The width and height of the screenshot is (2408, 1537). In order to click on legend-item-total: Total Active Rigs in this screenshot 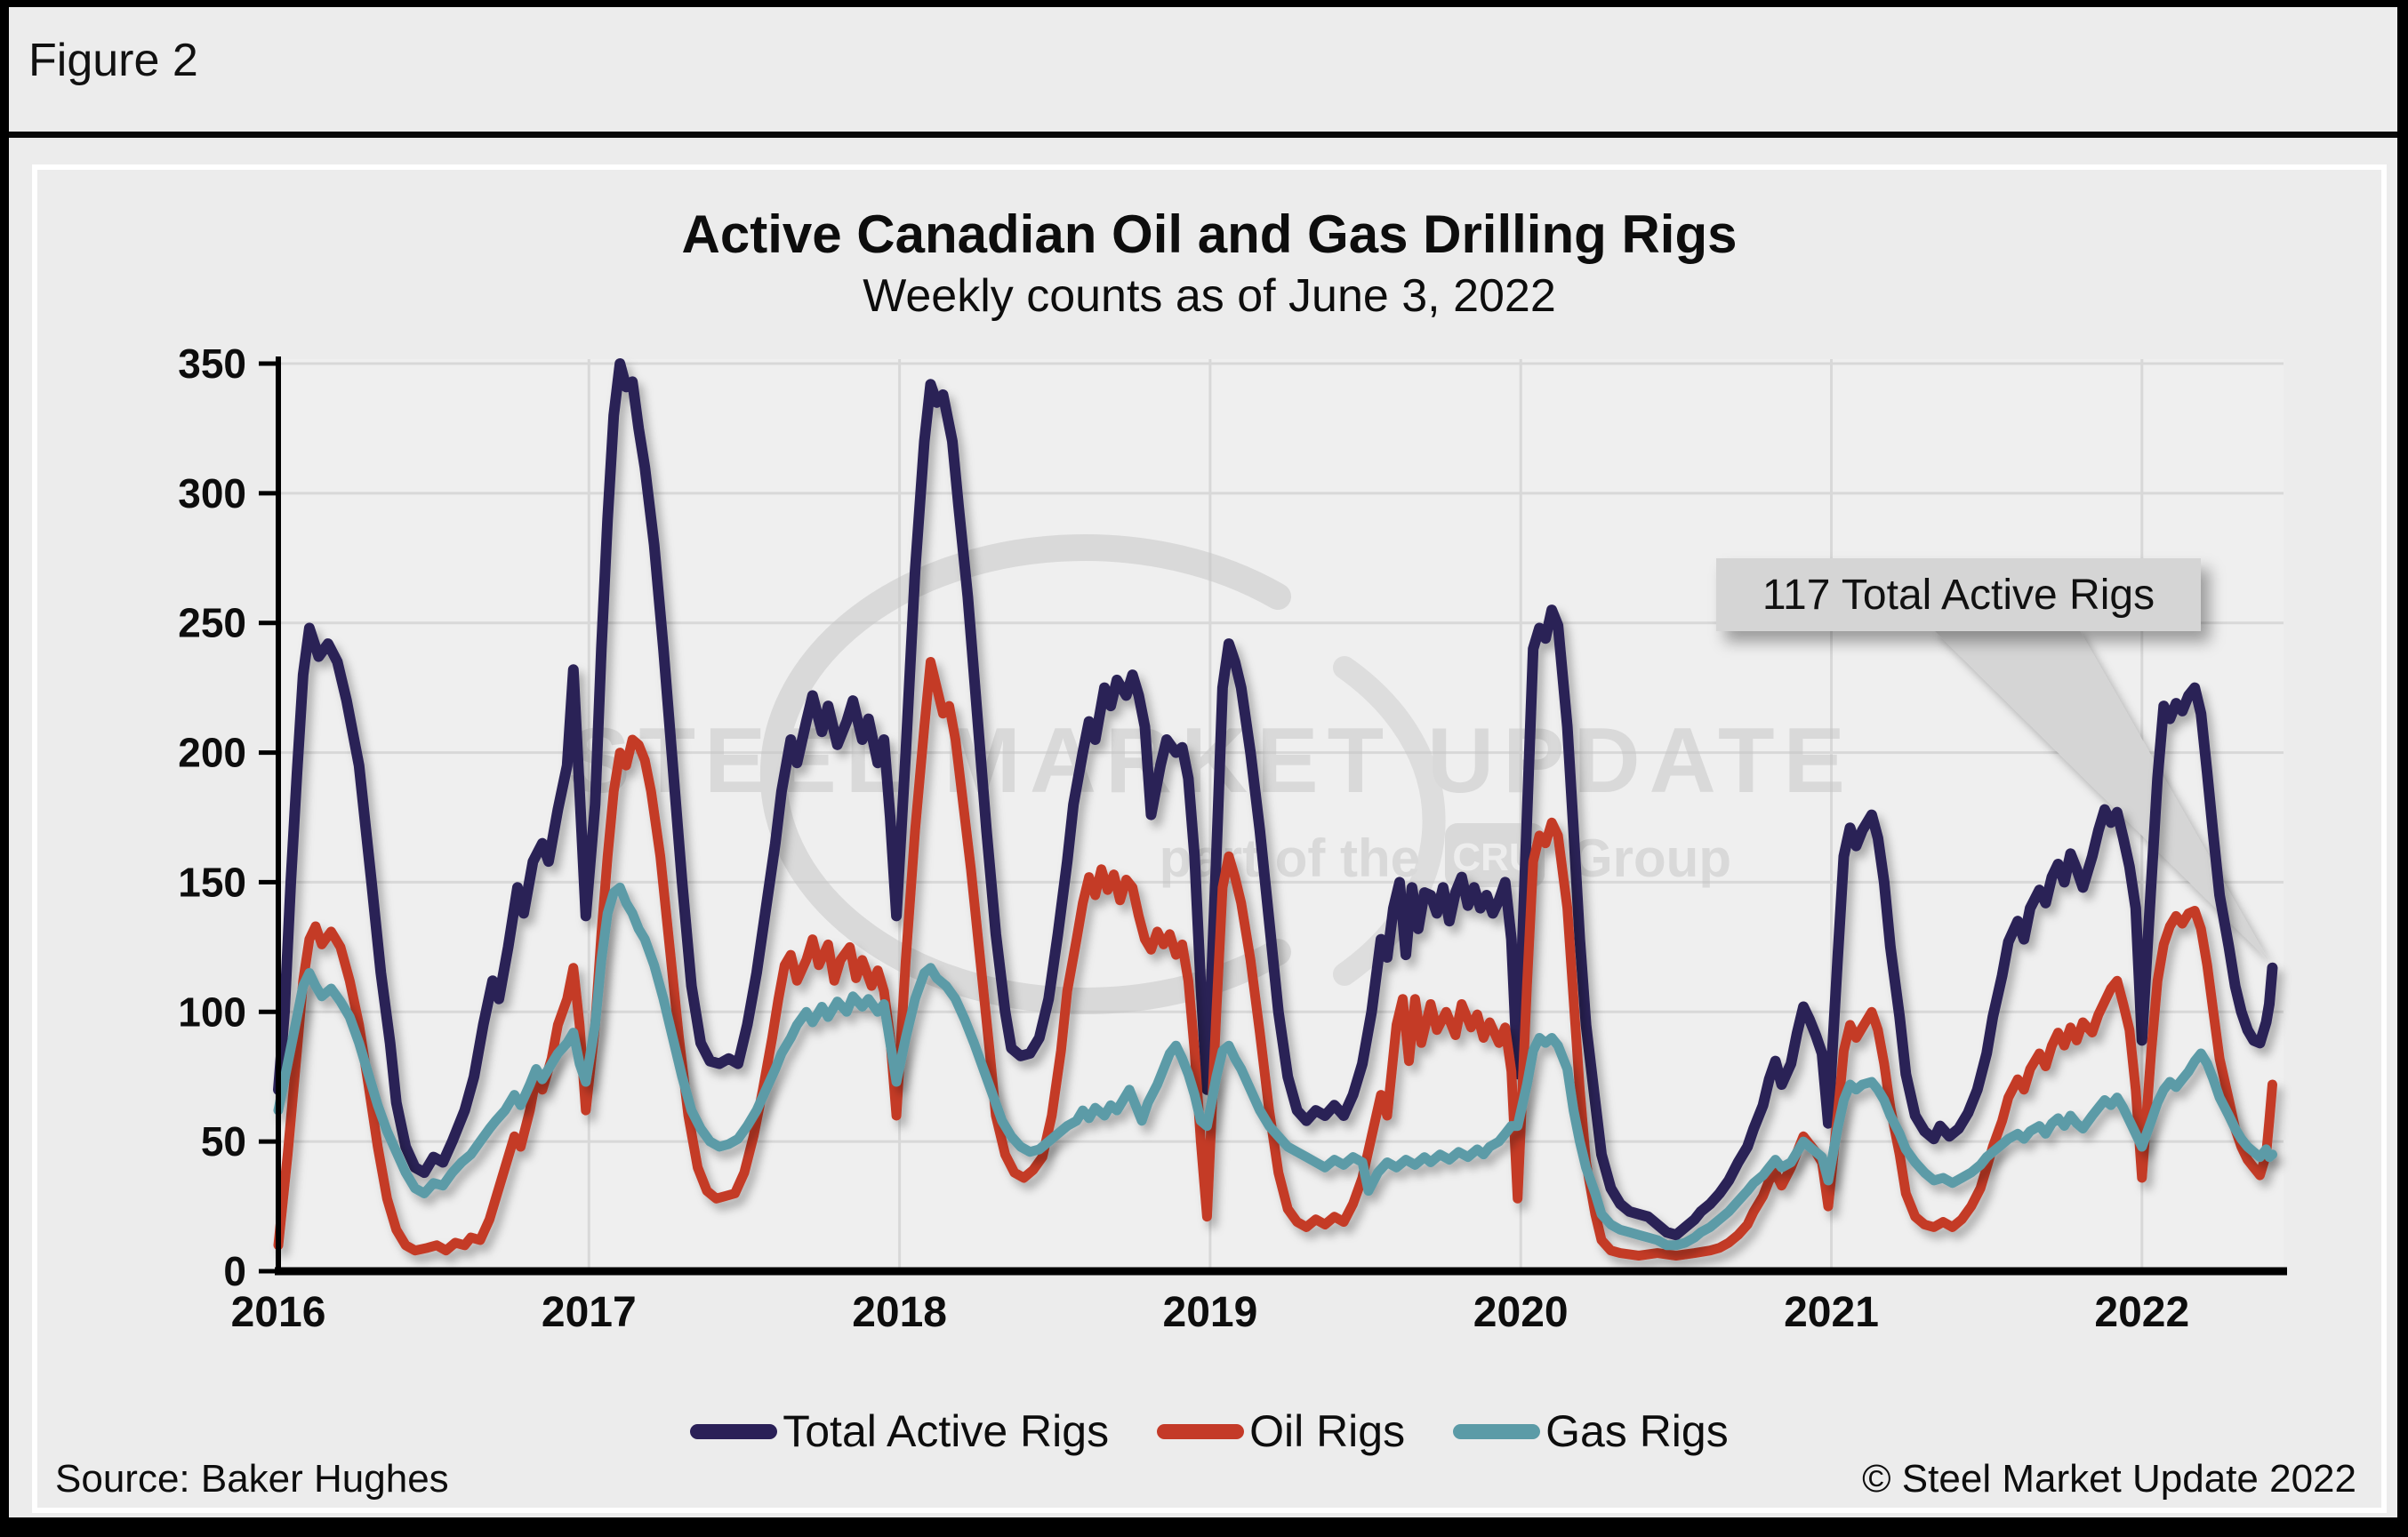, I will do `click(900, 1431)`.